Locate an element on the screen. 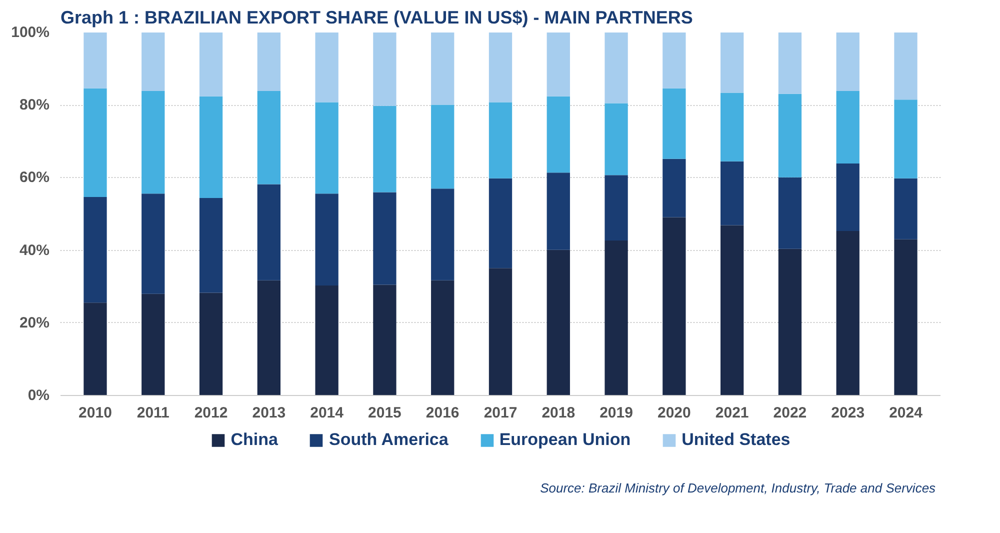 The height and width of the screenshot is (533, 1000). x-tick-label: 2016 is located at coordinates (443, 413).